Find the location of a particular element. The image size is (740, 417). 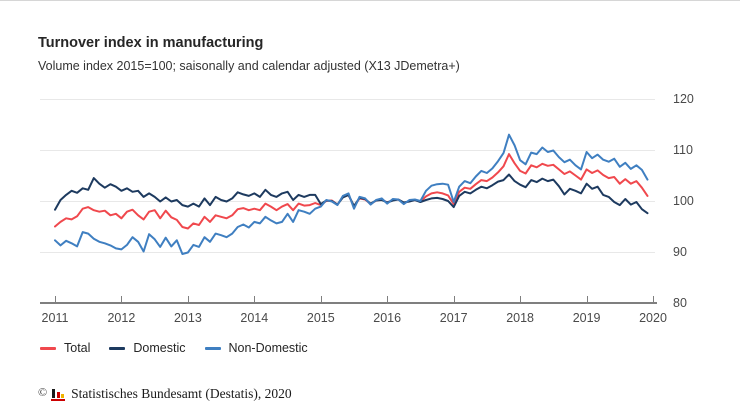

legend-item-non-domestic: Non-Domestic is located at coordinates (256, 348).